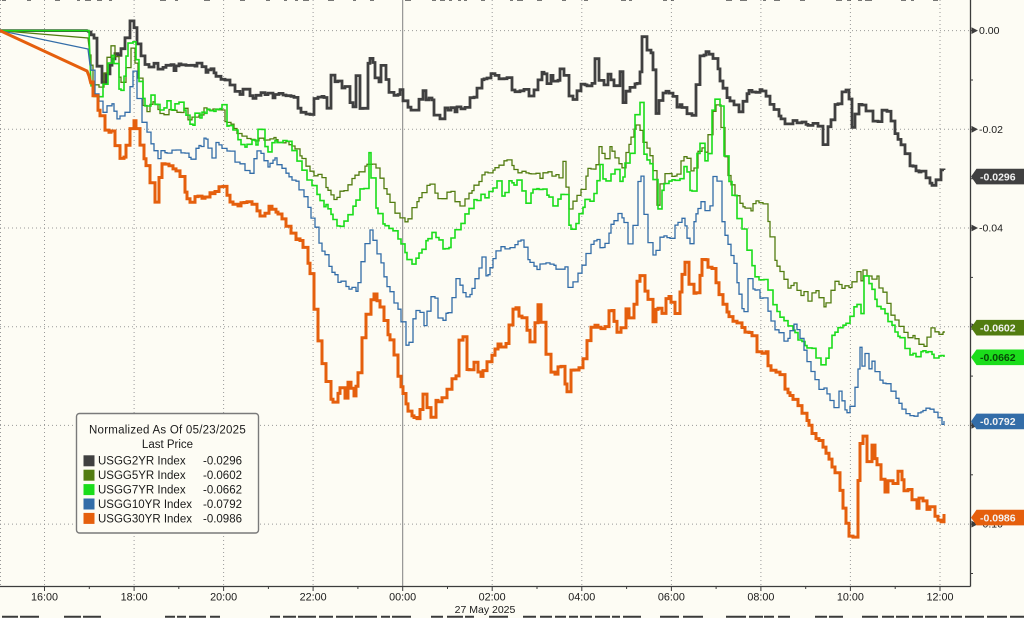  Describe the element at coordinates (142, 462) in the screenshot. I see `svg-text: USGG2YR Index` at that location.